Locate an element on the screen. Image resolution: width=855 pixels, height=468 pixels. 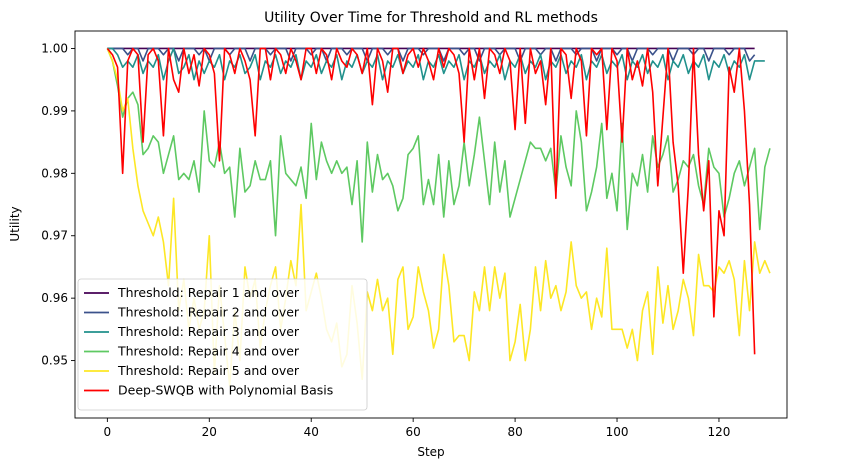
y-tick-label: 1.00 is located at coordinates (54, 48).